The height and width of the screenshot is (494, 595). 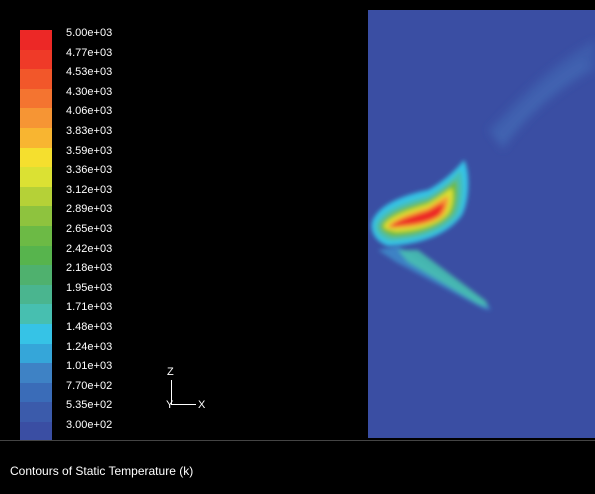 I want to click on legend-label: 3.12e+03, so click(x=89, y=189).